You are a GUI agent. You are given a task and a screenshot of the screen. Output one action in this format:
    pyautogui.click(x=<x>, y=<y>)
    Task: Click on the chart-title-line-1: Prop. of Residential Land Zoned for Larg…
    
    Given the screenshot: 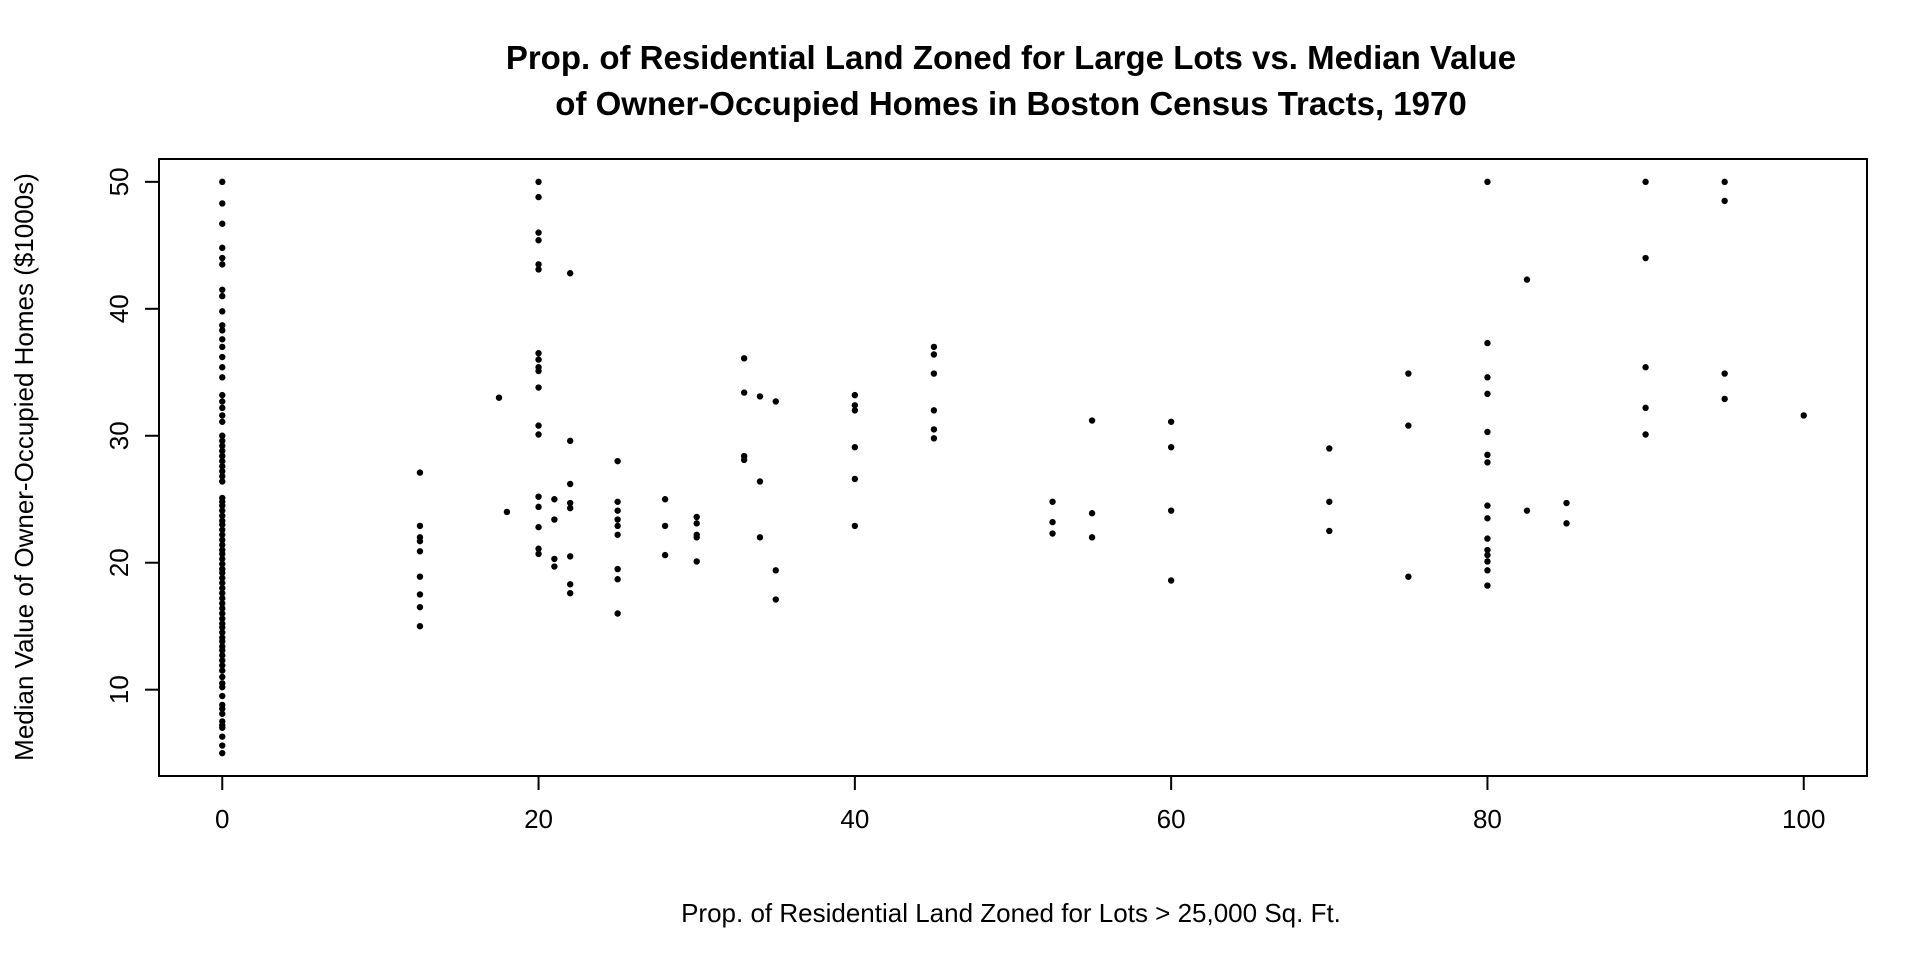 What is the action you would take?
    pyautogui.click(x=1011, y=57)
    